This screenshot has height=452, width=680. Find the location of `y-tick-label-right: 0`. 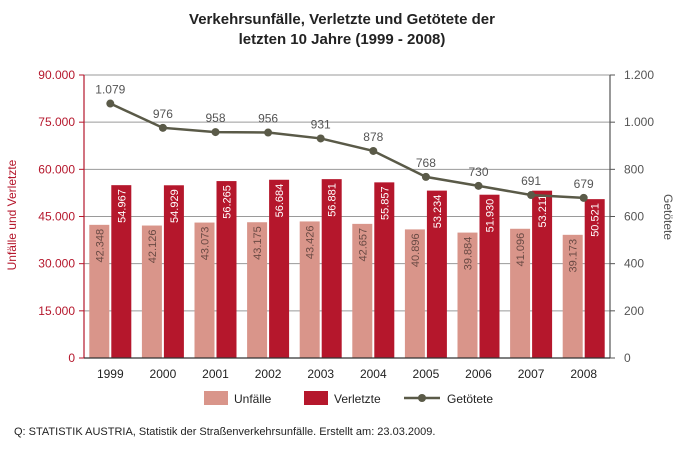

y-tick-label-right: 0 is located at coordinates (627, 358).